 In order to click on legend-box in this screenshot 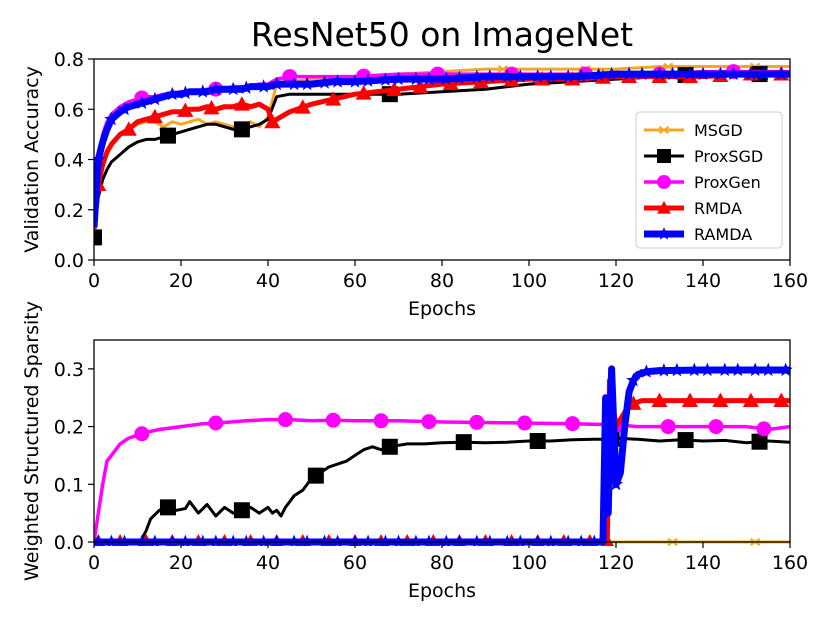, I will do `click(709, 180)`.